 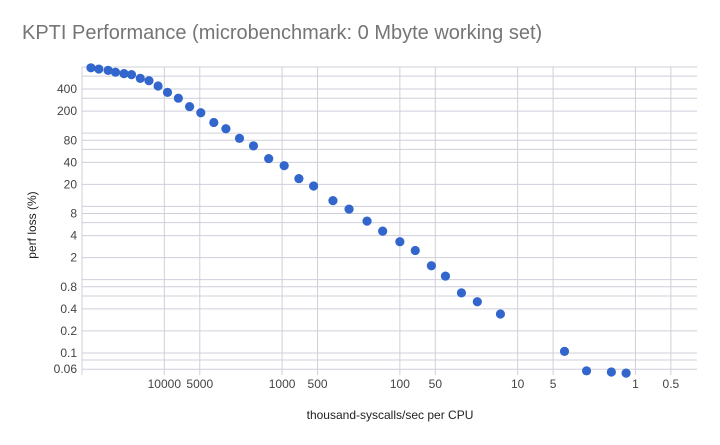 What do you see at coordinates (73, 258) in the screenshot?
I see `y-tick-label: 2` at bounding box center [73, 258].